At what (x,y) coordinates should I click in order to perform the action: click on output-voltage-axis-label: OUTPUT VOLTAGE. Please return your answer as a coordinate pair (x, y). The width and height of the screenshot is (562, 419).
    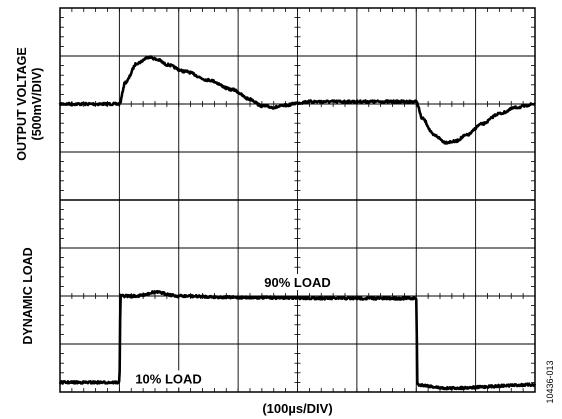
    Looking at the image, I should click on (22, 103).